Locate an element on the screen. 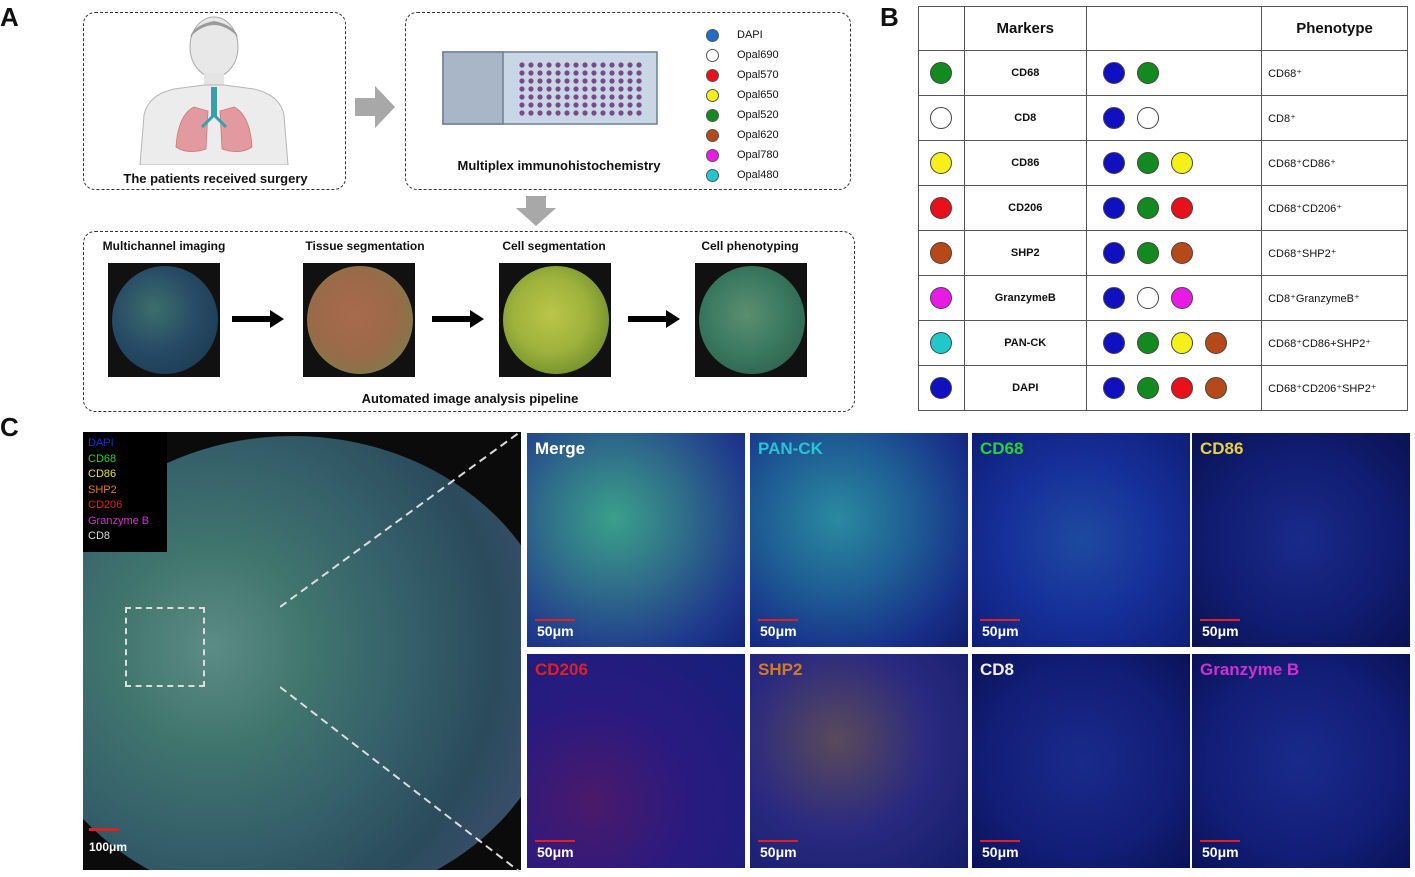  arrow-down-icon is located at coordinates (536, 211).